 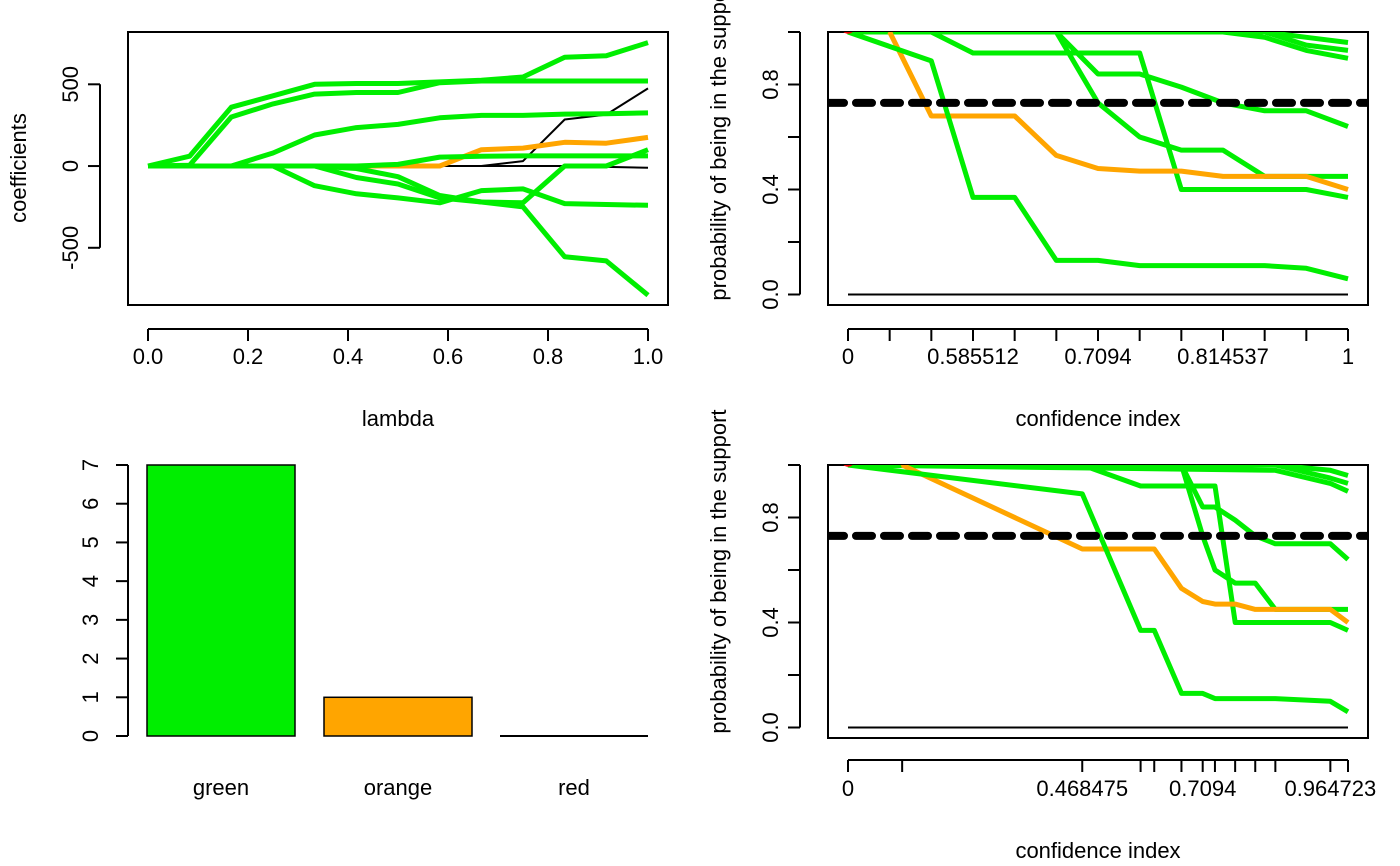 What do you see at coordinates (70, 248) in the screenshot?
I see `y-tick-label: -500` at bounding box center [70, 248].